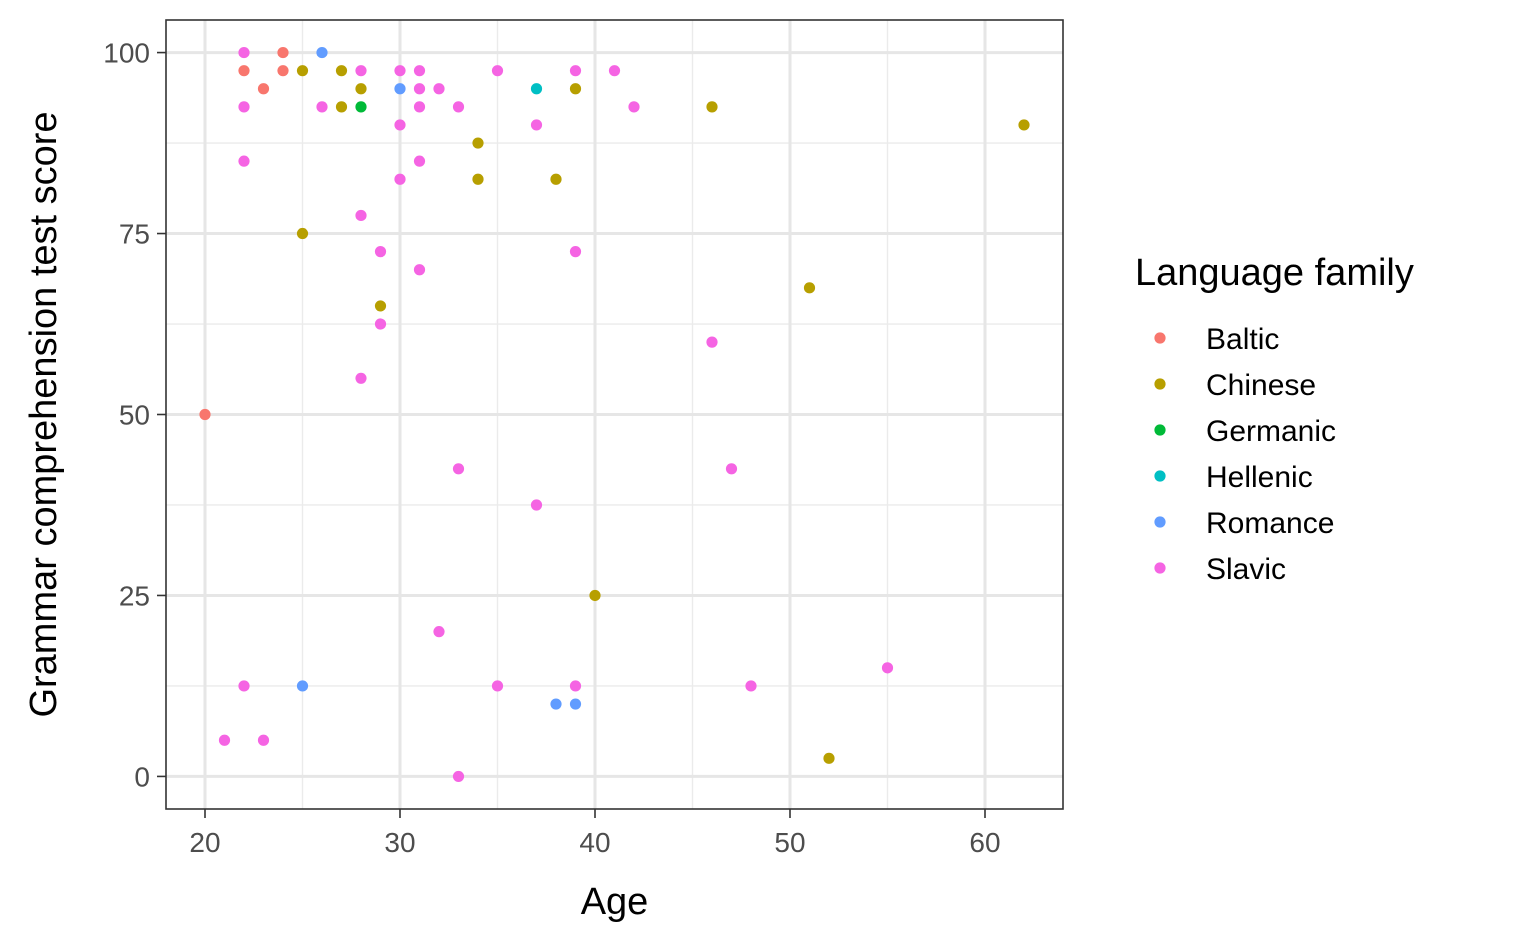 The height and width of the screenshot is (949, 1536). I want to click on legend-label-germanic: Germanic, so click(1271, 431).